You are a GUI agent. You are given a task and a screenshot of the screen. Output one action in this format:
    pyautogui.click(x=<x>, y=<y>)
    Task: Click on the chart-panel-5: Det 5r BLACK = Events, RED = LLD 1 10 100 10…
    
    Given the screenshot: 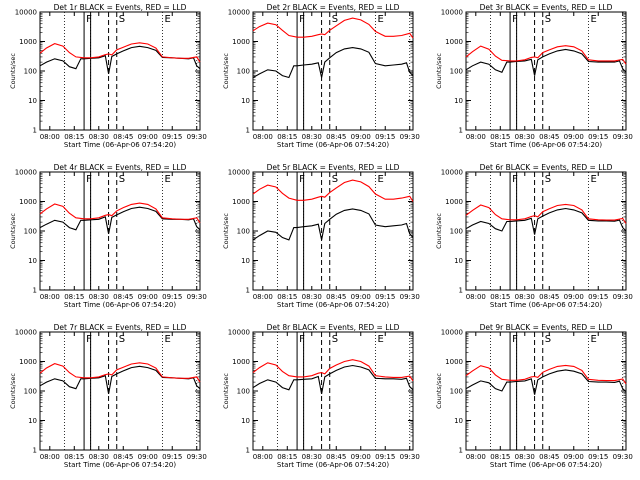 What is the action you would take?
    pyautogui.click(x=321, y=236)
    